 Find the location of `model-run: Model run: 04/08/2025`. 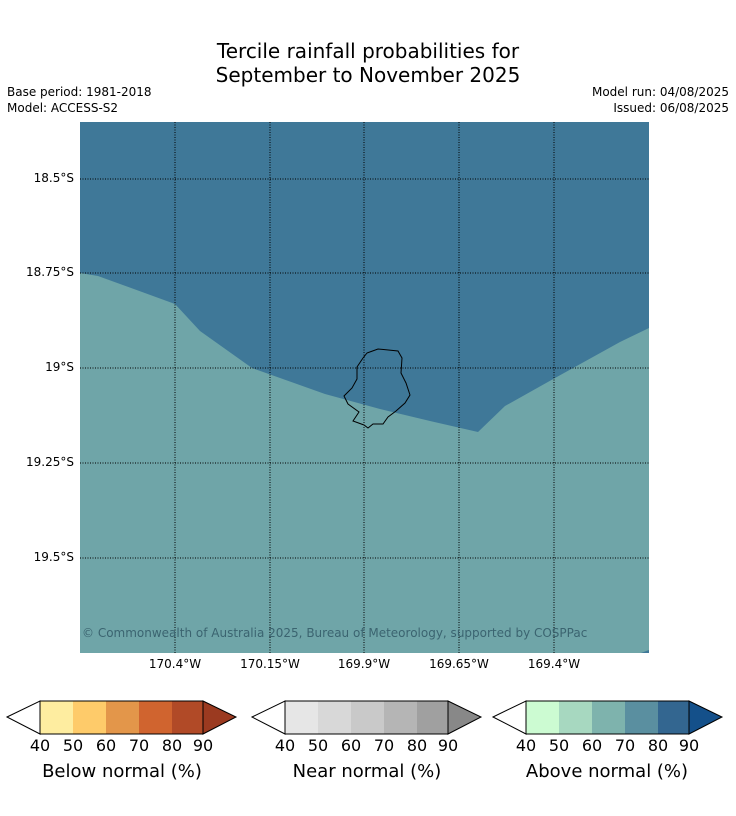

model-run: Model run: 04/08/2025 is located at coordinates (660, 92).